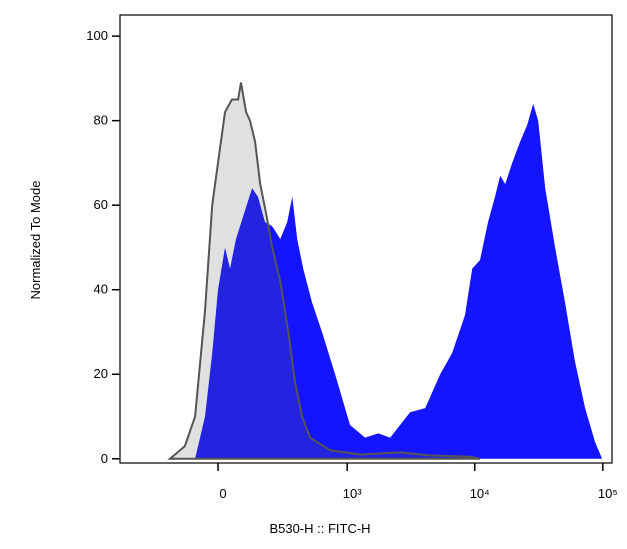 This screenshot has height=549, width=627. I want to click on y-tick-label: 100, so click(97, 35).